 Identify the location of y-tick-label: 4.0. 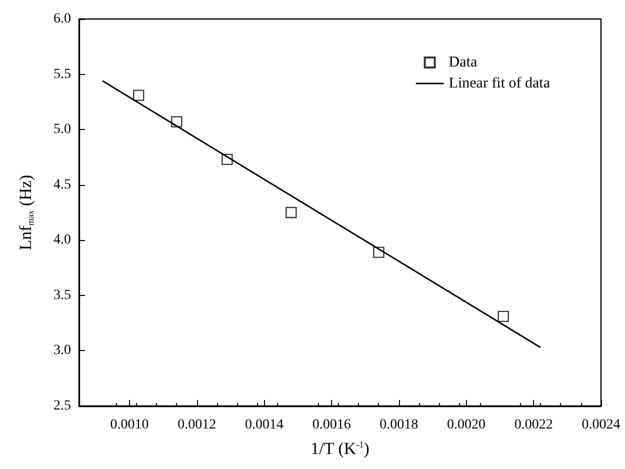
(62, 240).